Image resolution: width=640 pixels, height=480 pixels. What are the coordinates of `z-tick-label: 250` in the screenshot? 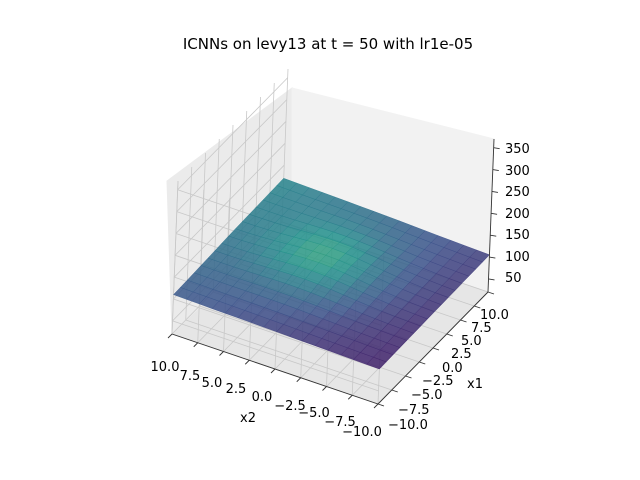 It's located at (517, 192).